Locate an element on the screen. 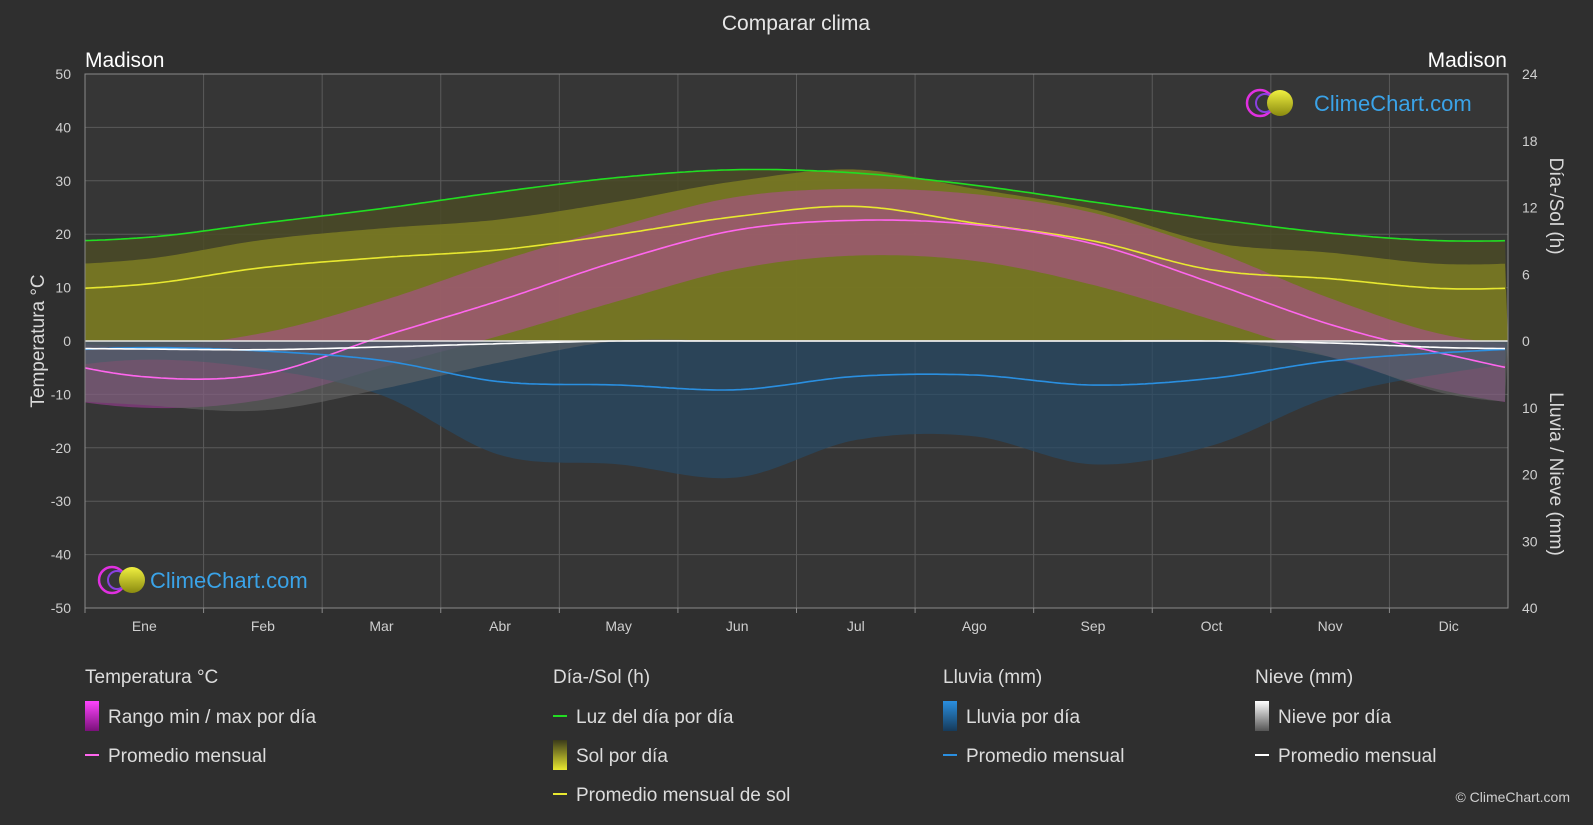 The width and height of the screenshot is (1593, 825). x-tick-label: Ago is located at coordinates (974, 626).